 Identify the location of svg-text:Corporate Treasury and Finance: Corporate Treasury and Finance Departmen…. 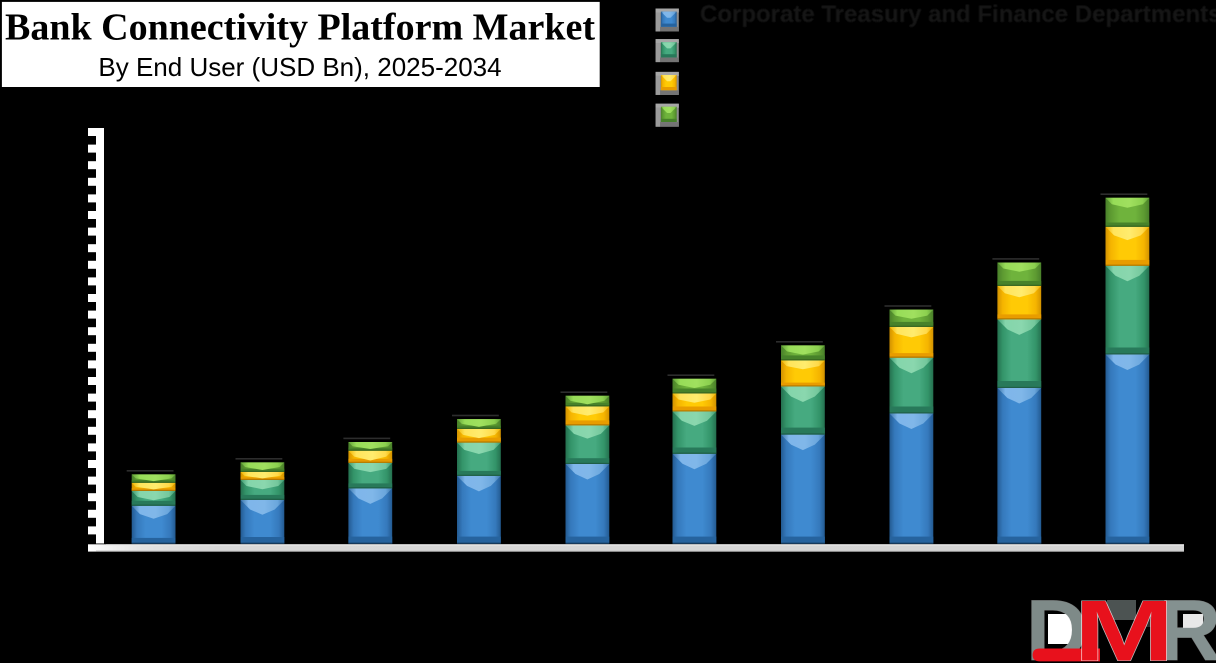
(958, 14).